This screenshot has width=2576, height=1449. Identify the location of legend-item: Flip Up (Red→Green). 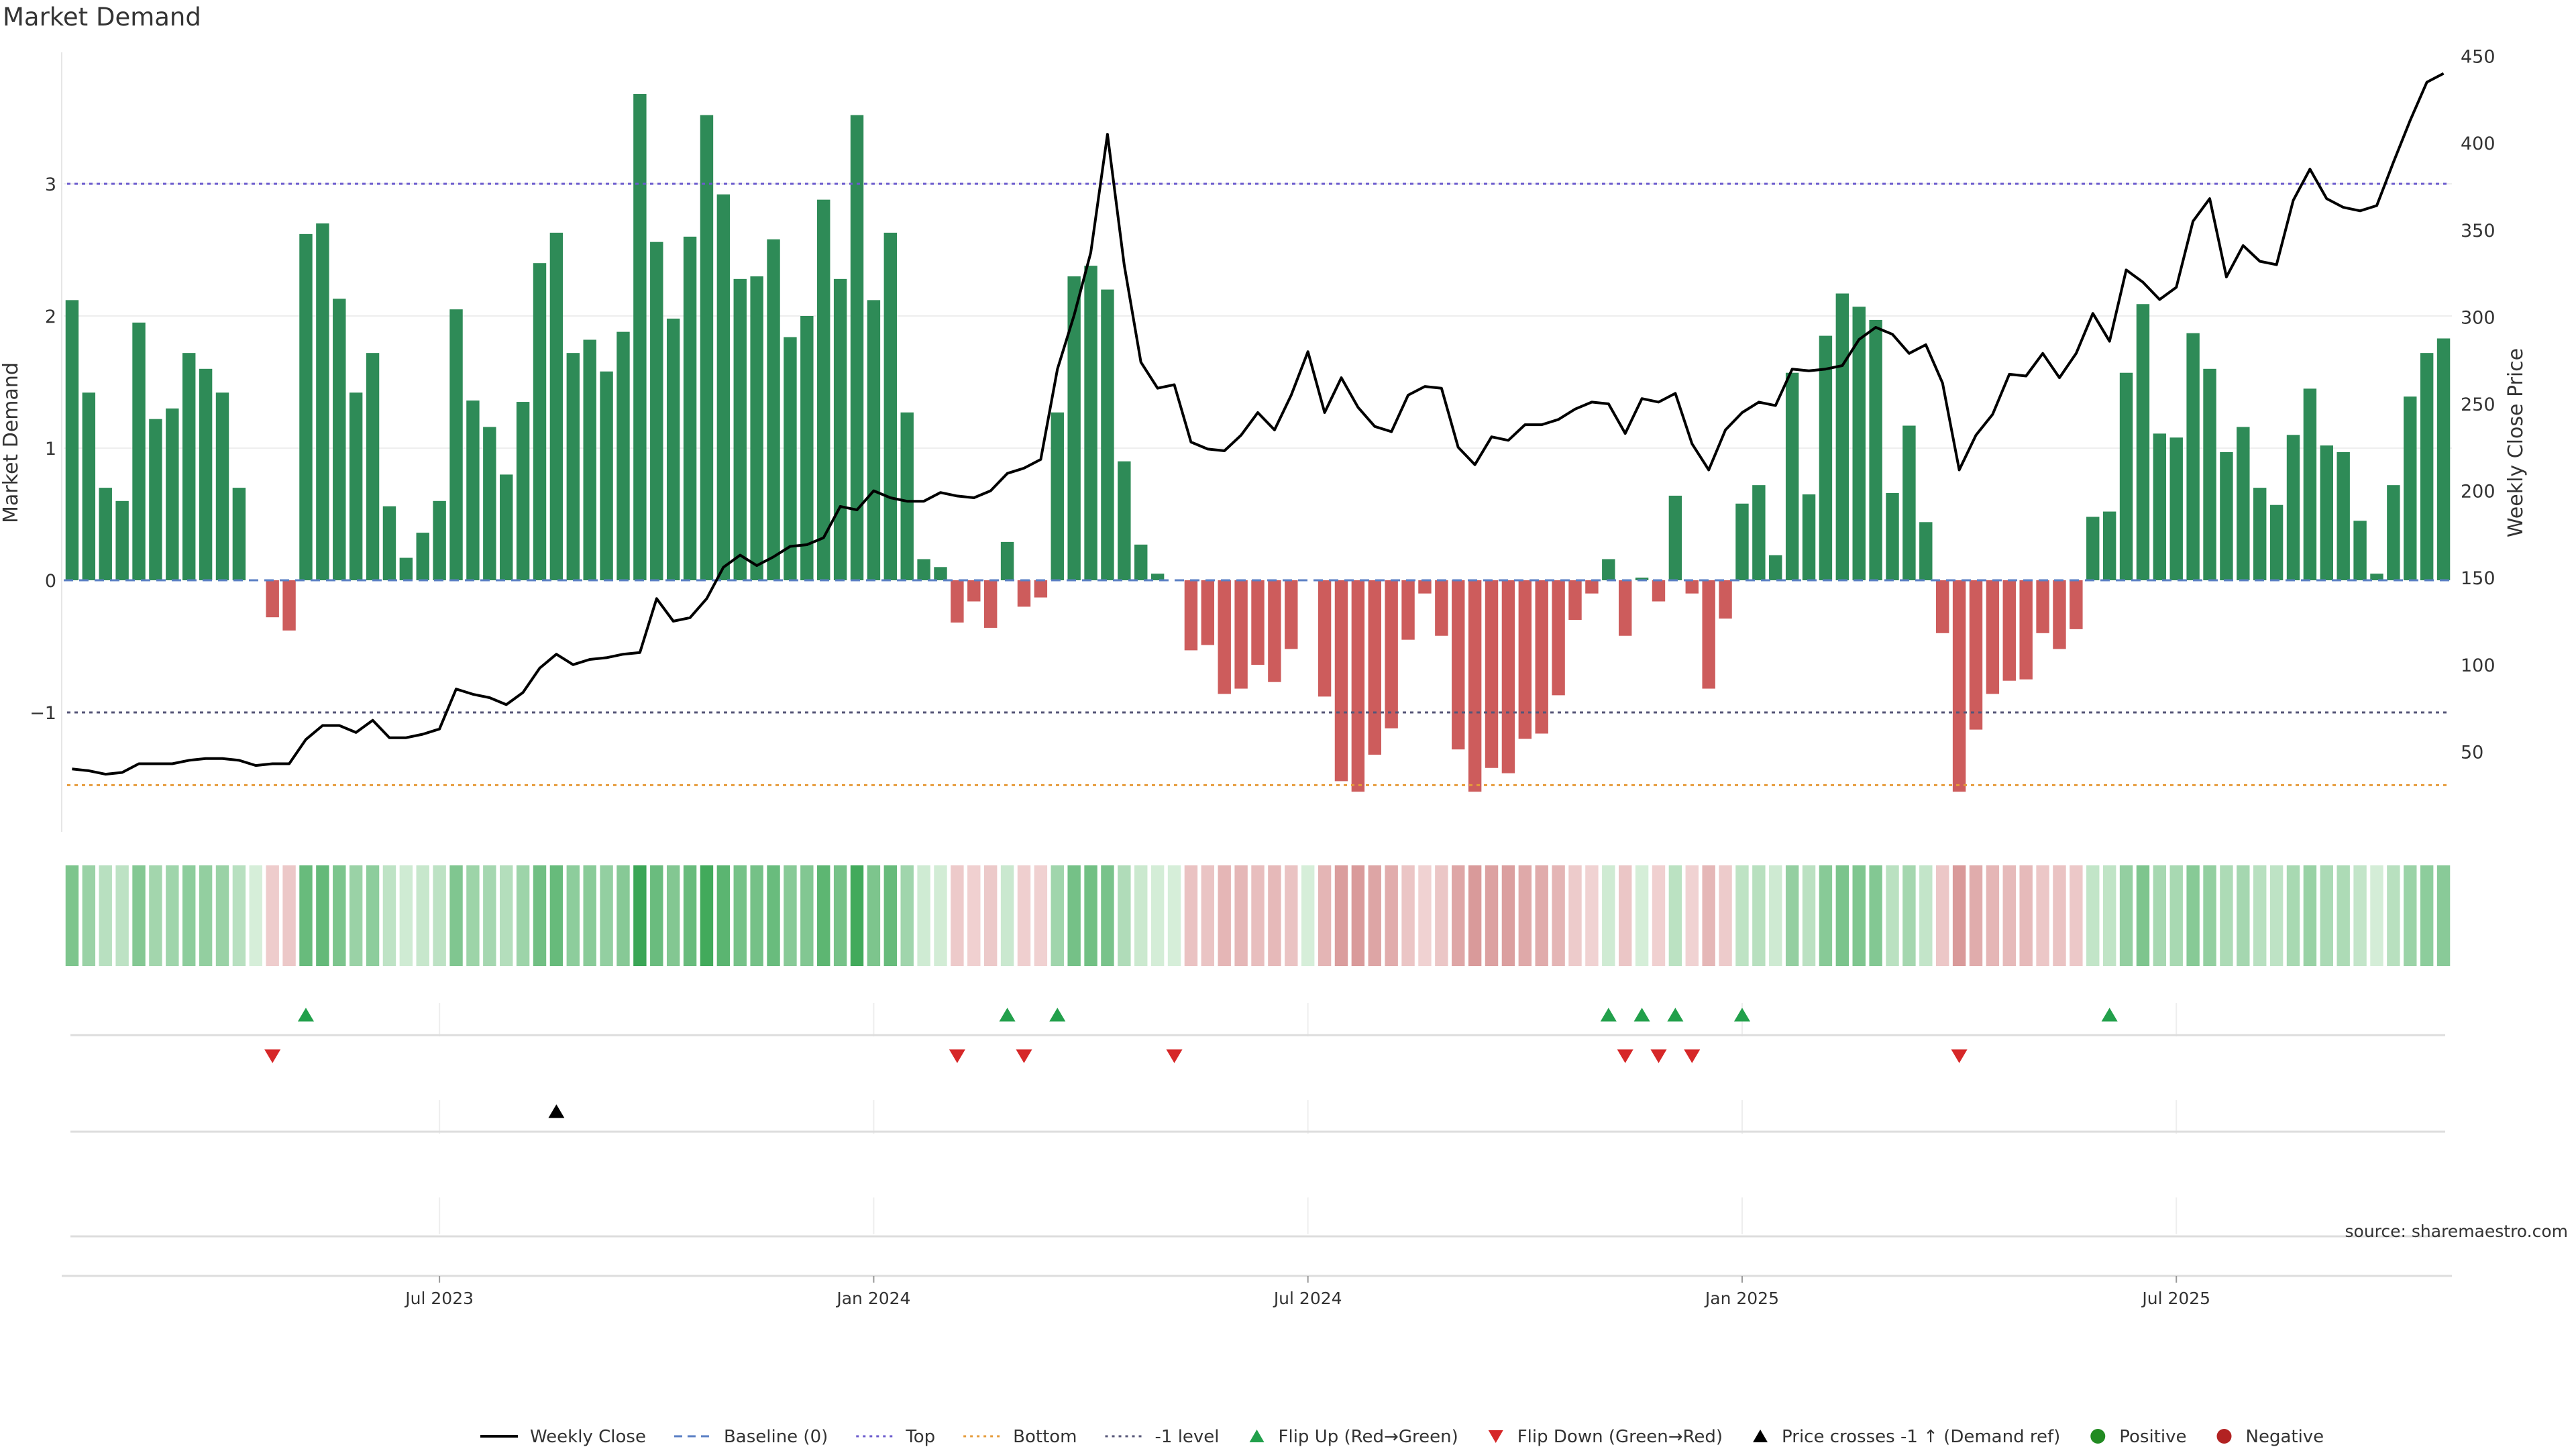
(1353, 1437).